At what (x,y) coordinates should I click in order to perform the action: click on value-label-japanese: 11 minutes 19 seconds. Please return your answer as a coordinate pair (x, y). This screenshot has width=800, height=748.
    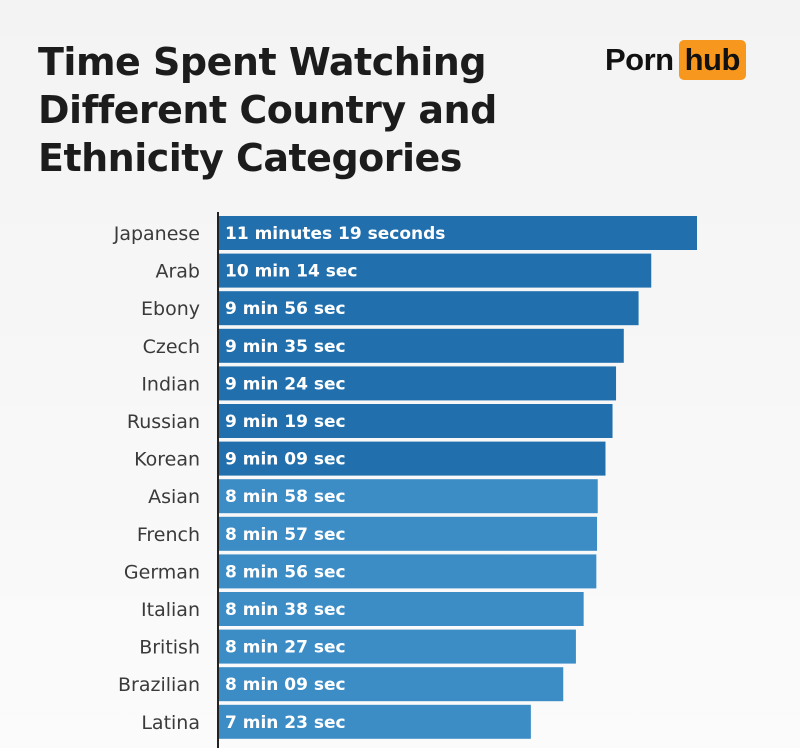
    Looking at the image, I should click on (335, 234).